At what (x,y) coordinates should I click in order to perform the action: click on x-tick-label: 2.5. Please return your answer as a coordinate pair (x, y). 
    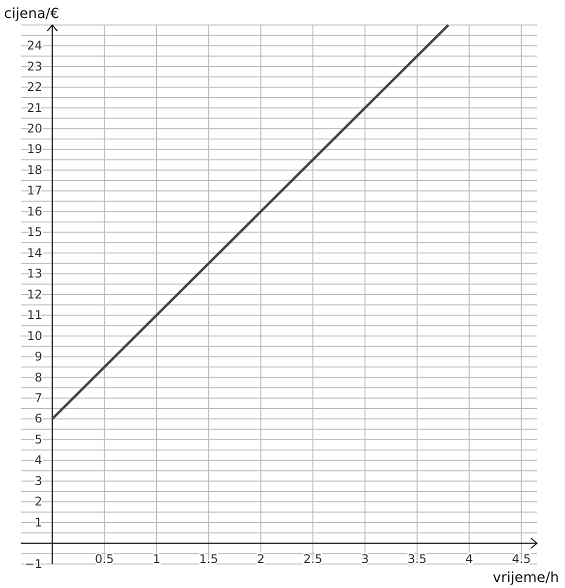
    Looking at the image, I should click on (312, 559).